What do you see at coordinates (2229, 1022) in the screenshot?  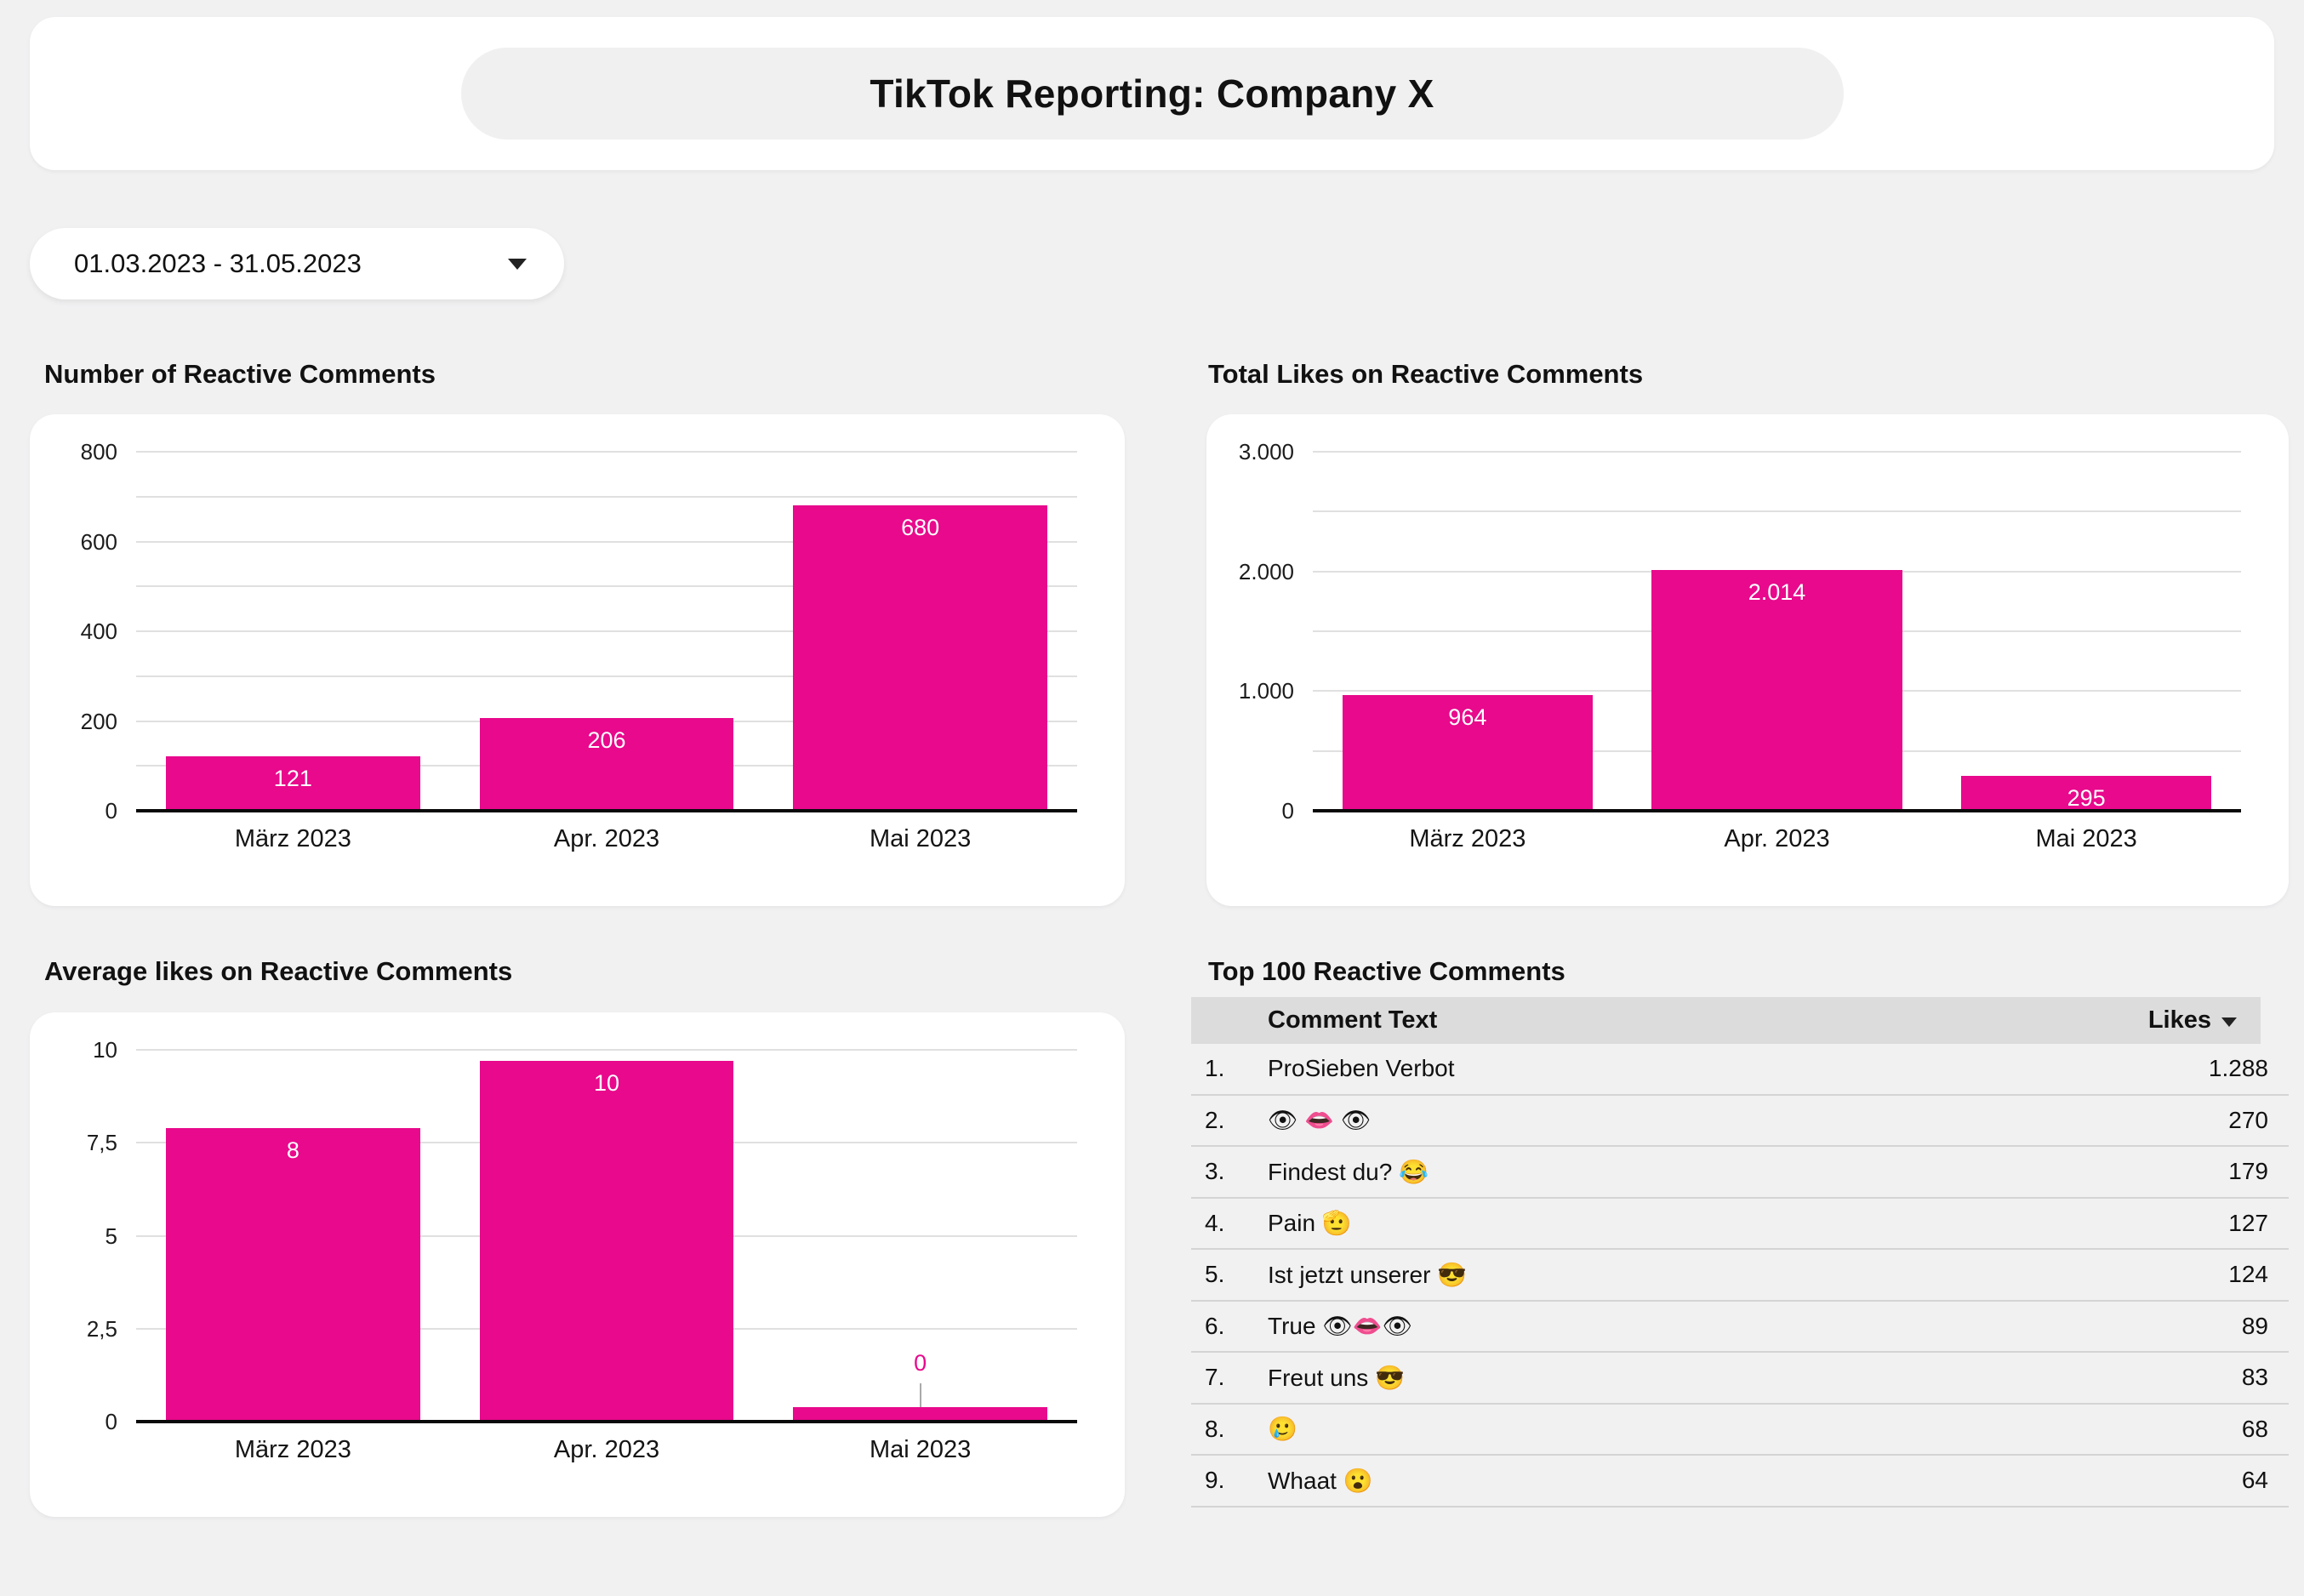 I see `sort-descending-icon` at bounding box center [2229, 1022].